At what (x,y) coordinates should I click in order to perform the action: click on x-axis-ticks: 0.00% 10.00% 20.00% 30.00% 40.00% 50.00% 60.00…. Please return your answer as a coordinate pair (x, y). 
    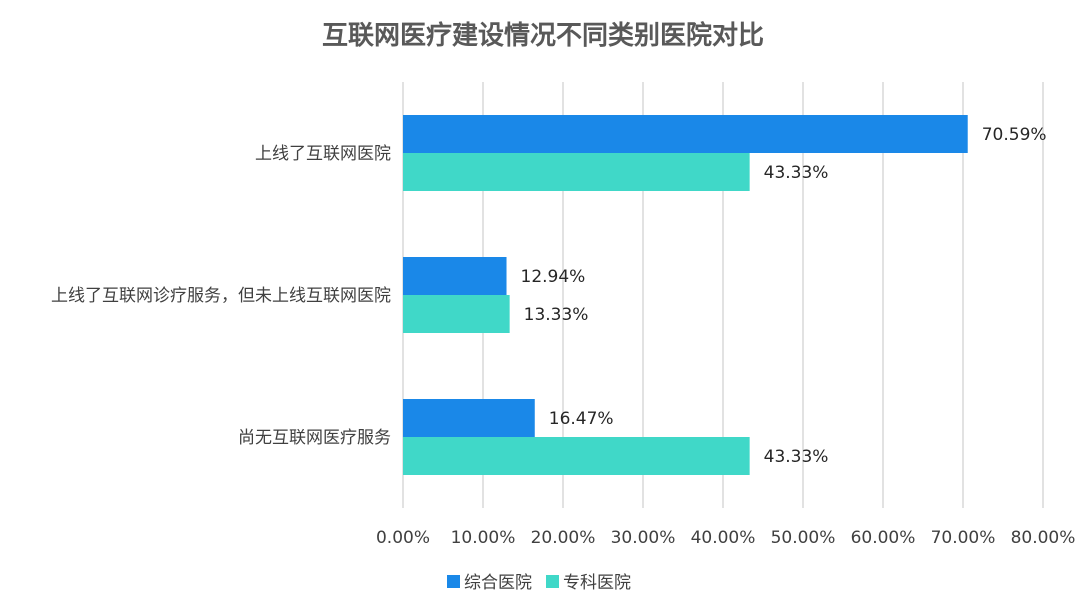
    Looking at the image, I should click on (725, 538).